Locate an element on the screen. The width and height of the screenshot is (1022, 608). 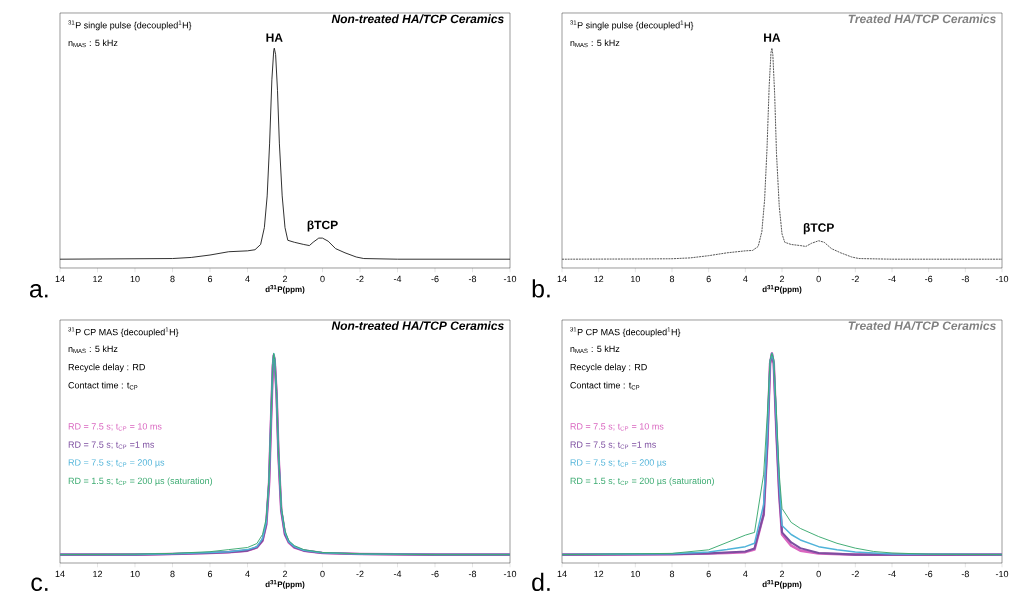
text: b. is located at coordinates (541, 288).